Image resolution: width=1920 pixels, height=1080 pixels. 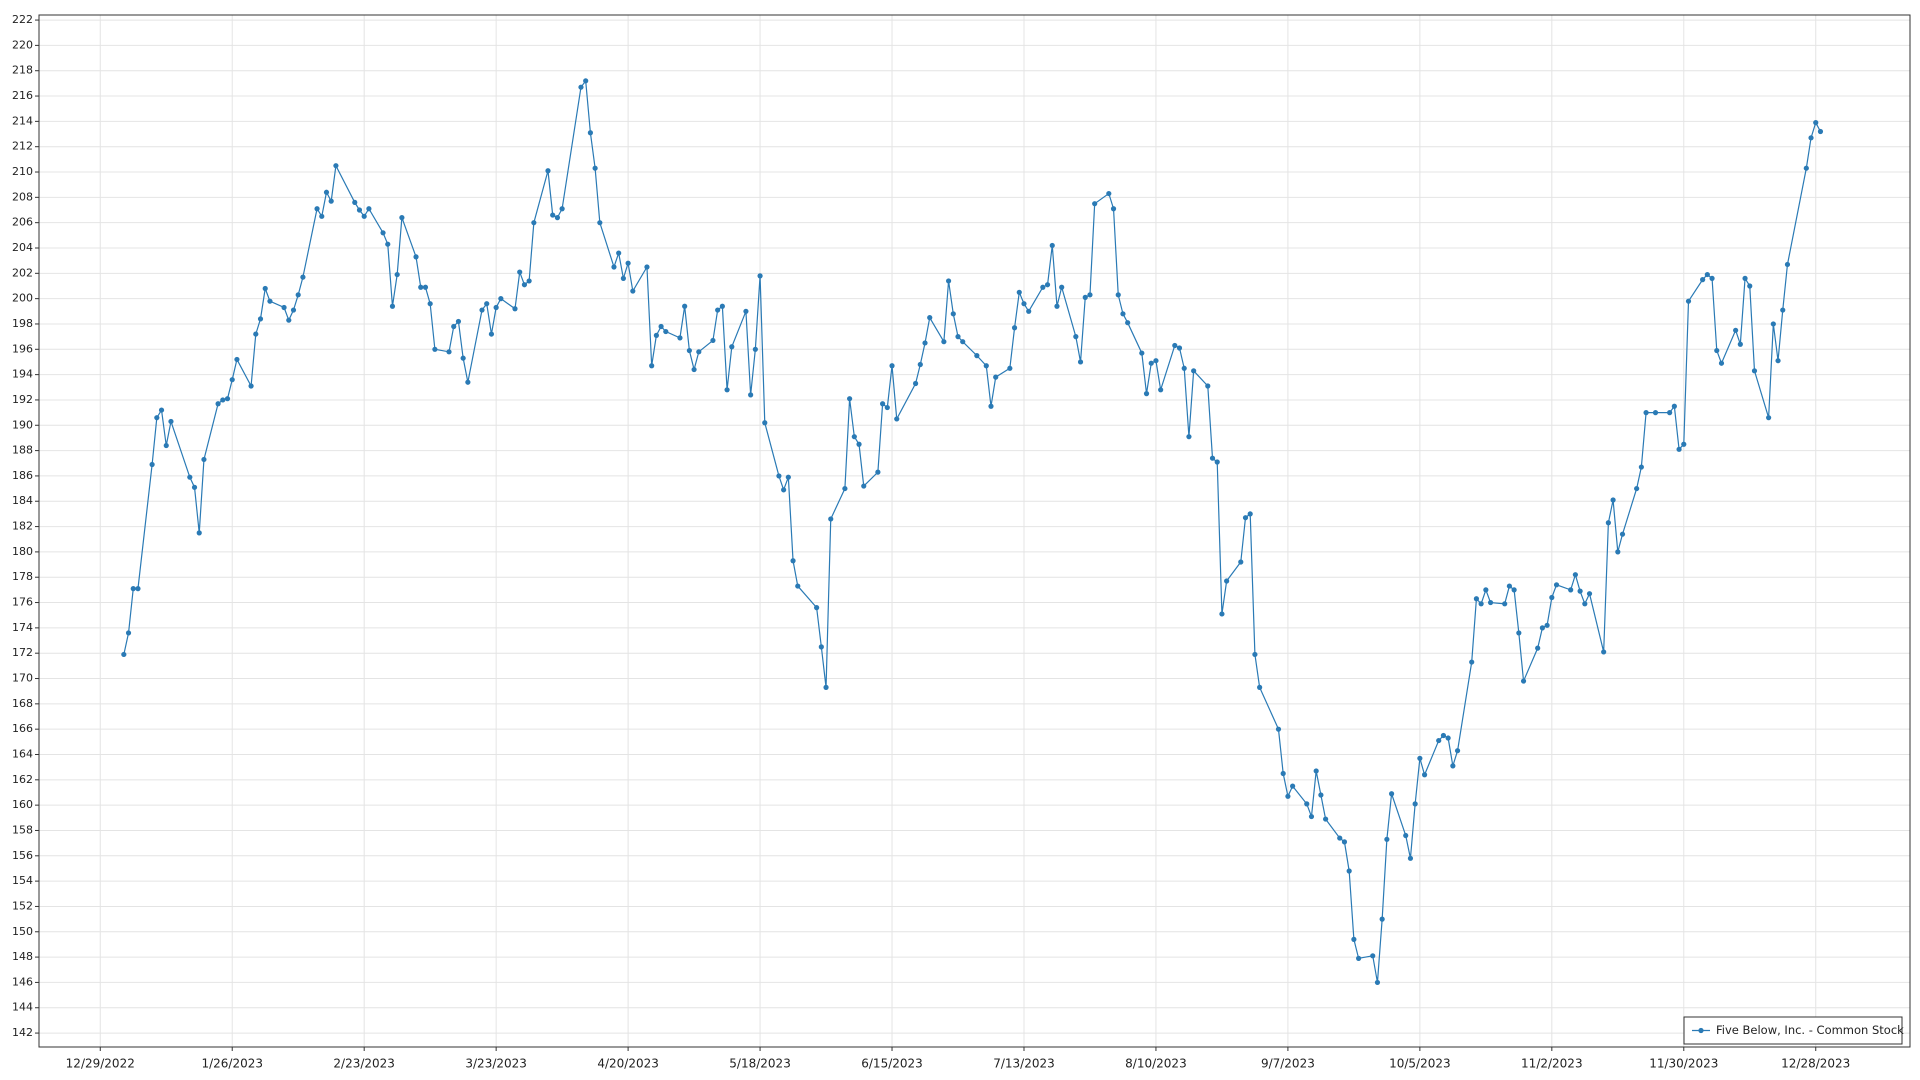 What do you see at coordinates (1793, 1030) in the screenshot?
I see `legend-box` at bounding box center [1793, 1030].